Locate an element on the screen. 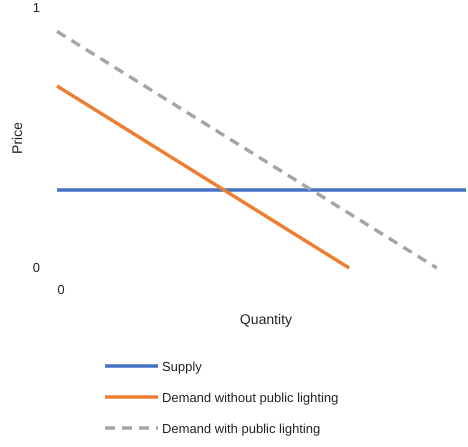 The width and height of the screenshot is (468, 447). y-axis-title: Price is located at coordinates (17, 138).